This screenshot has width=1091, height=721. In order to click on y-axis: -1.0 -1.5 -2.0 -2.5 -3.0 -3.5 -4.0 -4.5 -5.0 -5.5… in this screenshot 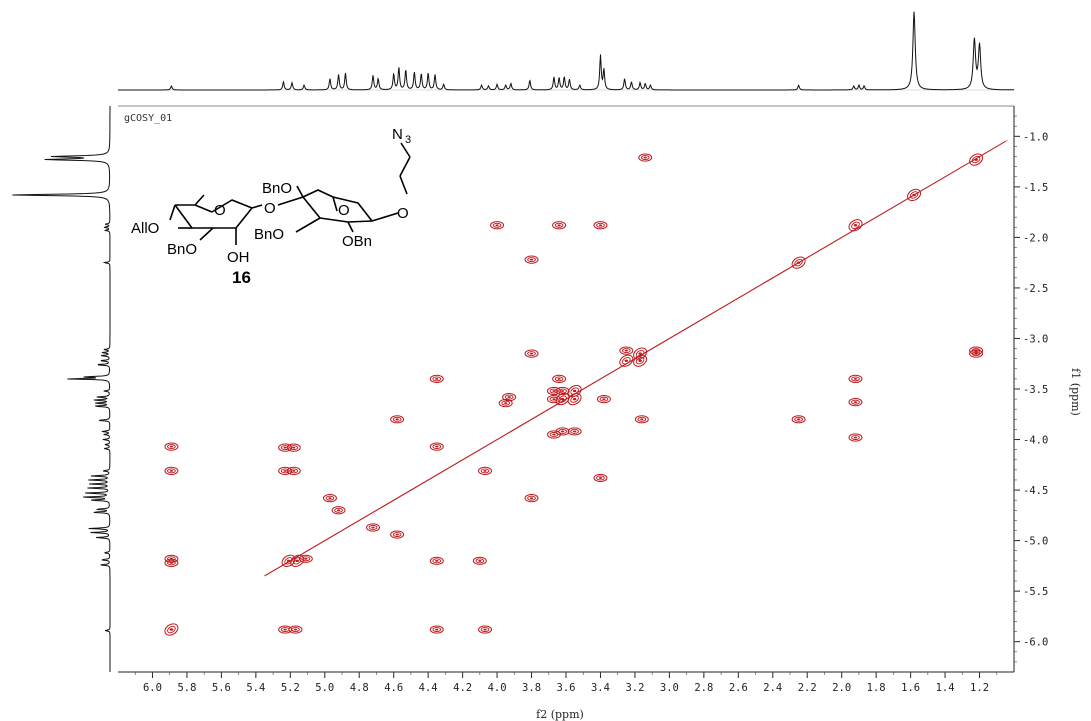, I will do `click(1031, 389)`.